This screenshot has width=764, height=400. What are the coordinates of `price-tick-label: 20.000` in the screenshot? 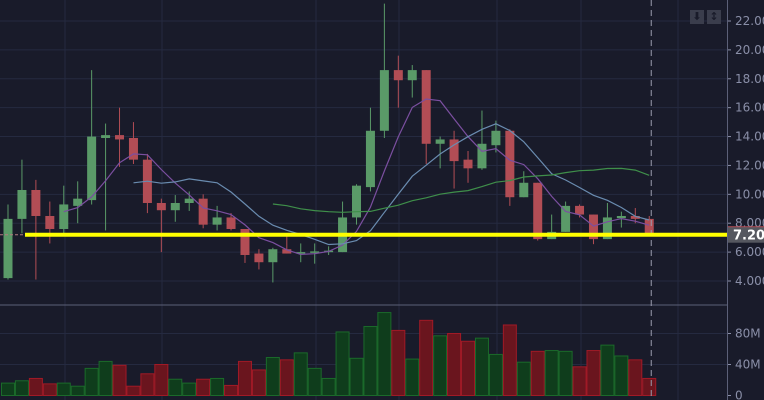 It's located at (749, 50).